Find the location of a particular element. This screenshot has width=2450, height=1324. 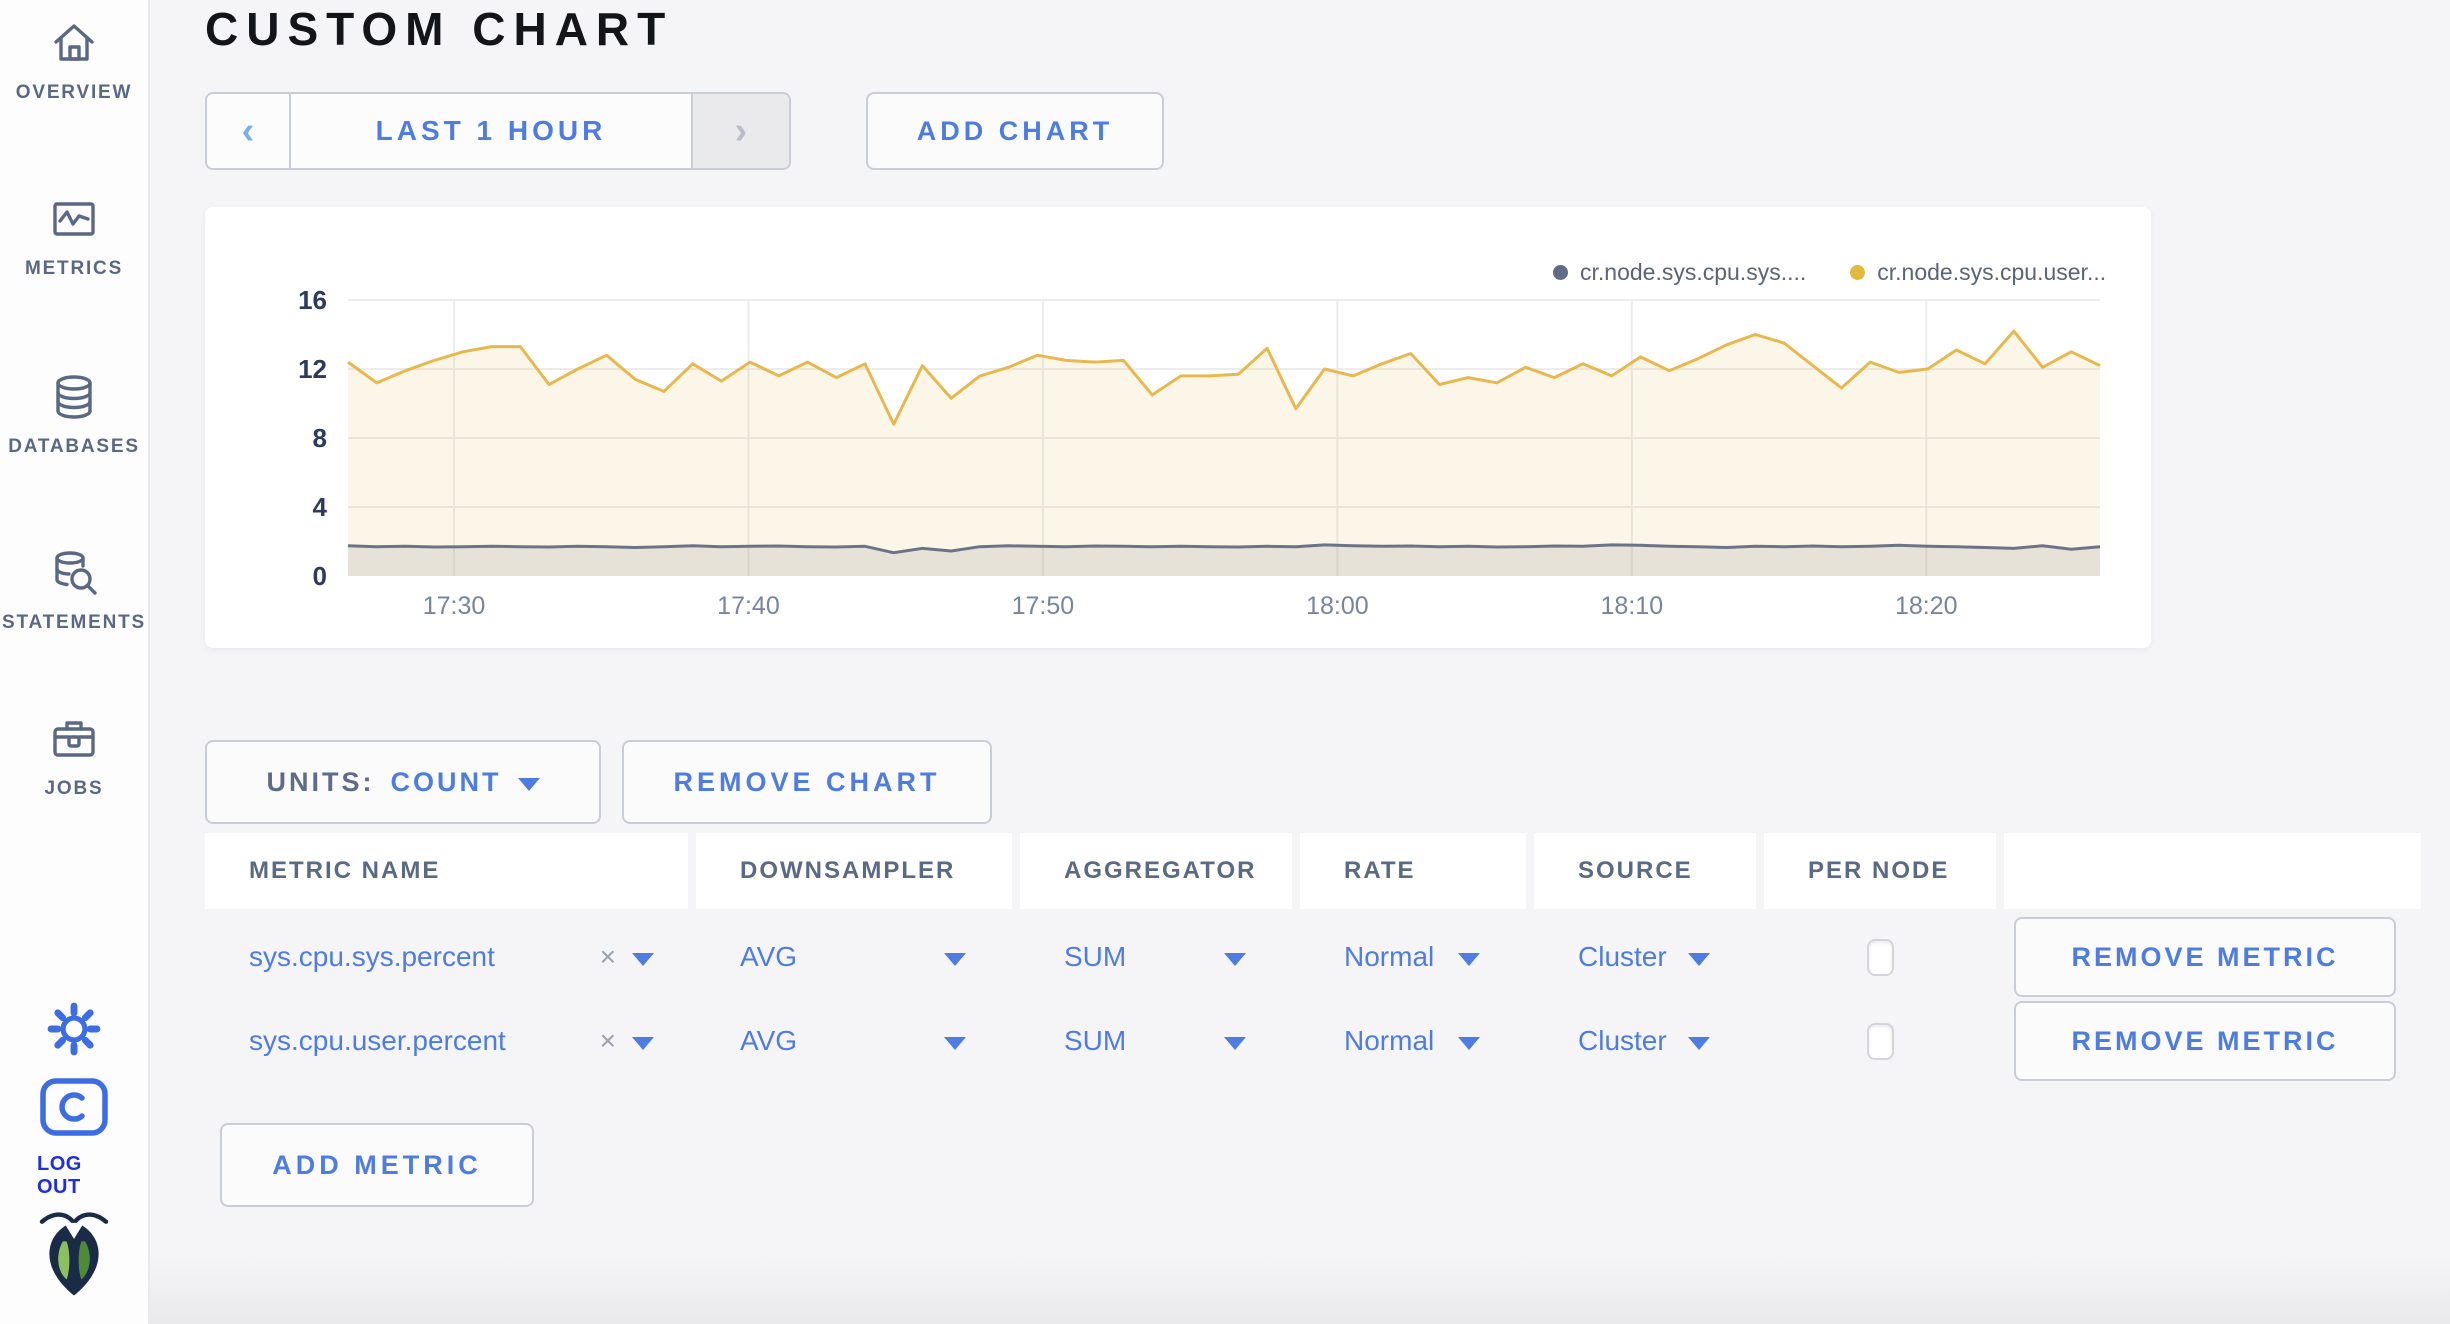

time-range-label: LAST 1 HOUR is located at coordinates (491, 130).